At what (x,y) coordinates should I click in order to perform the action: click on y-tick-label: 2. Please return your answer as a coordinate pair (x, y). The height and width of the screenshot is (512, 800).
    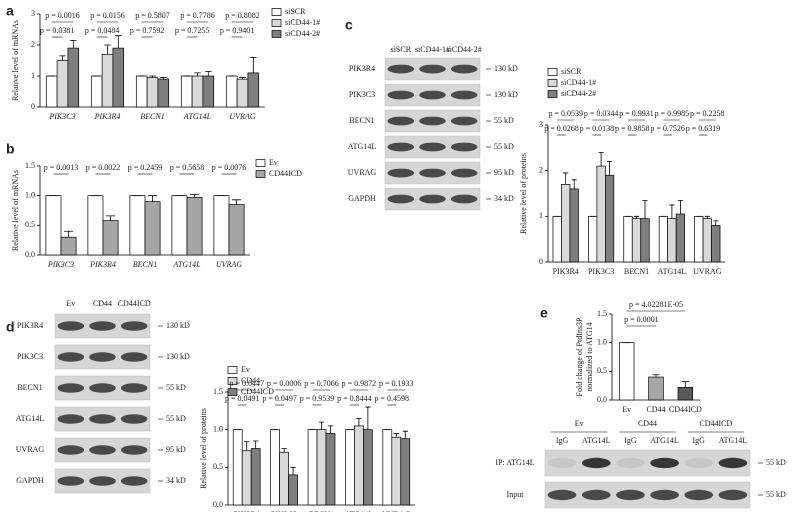
    Looking at the image, I should click on (33, 44).